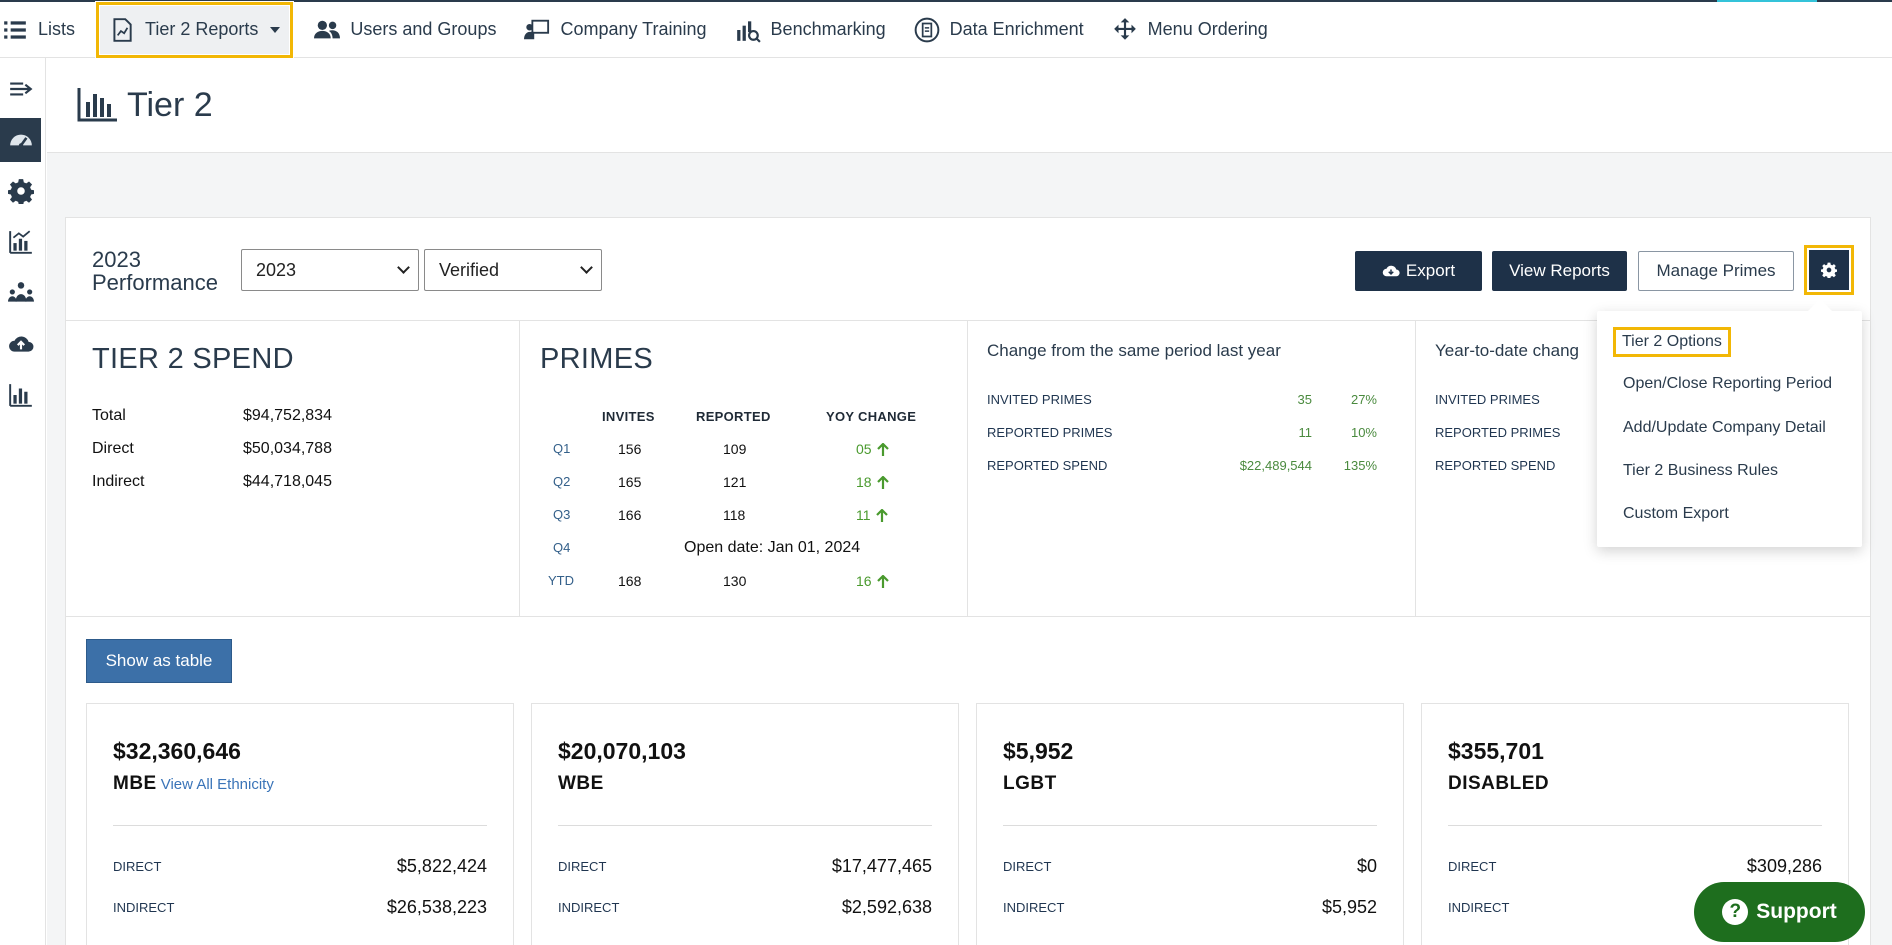 The image size is (1892, 945). What do you see at coordinates (330, 270) in the screenshot?
I see `year-select: 2023` at bounding box center [330, 270].